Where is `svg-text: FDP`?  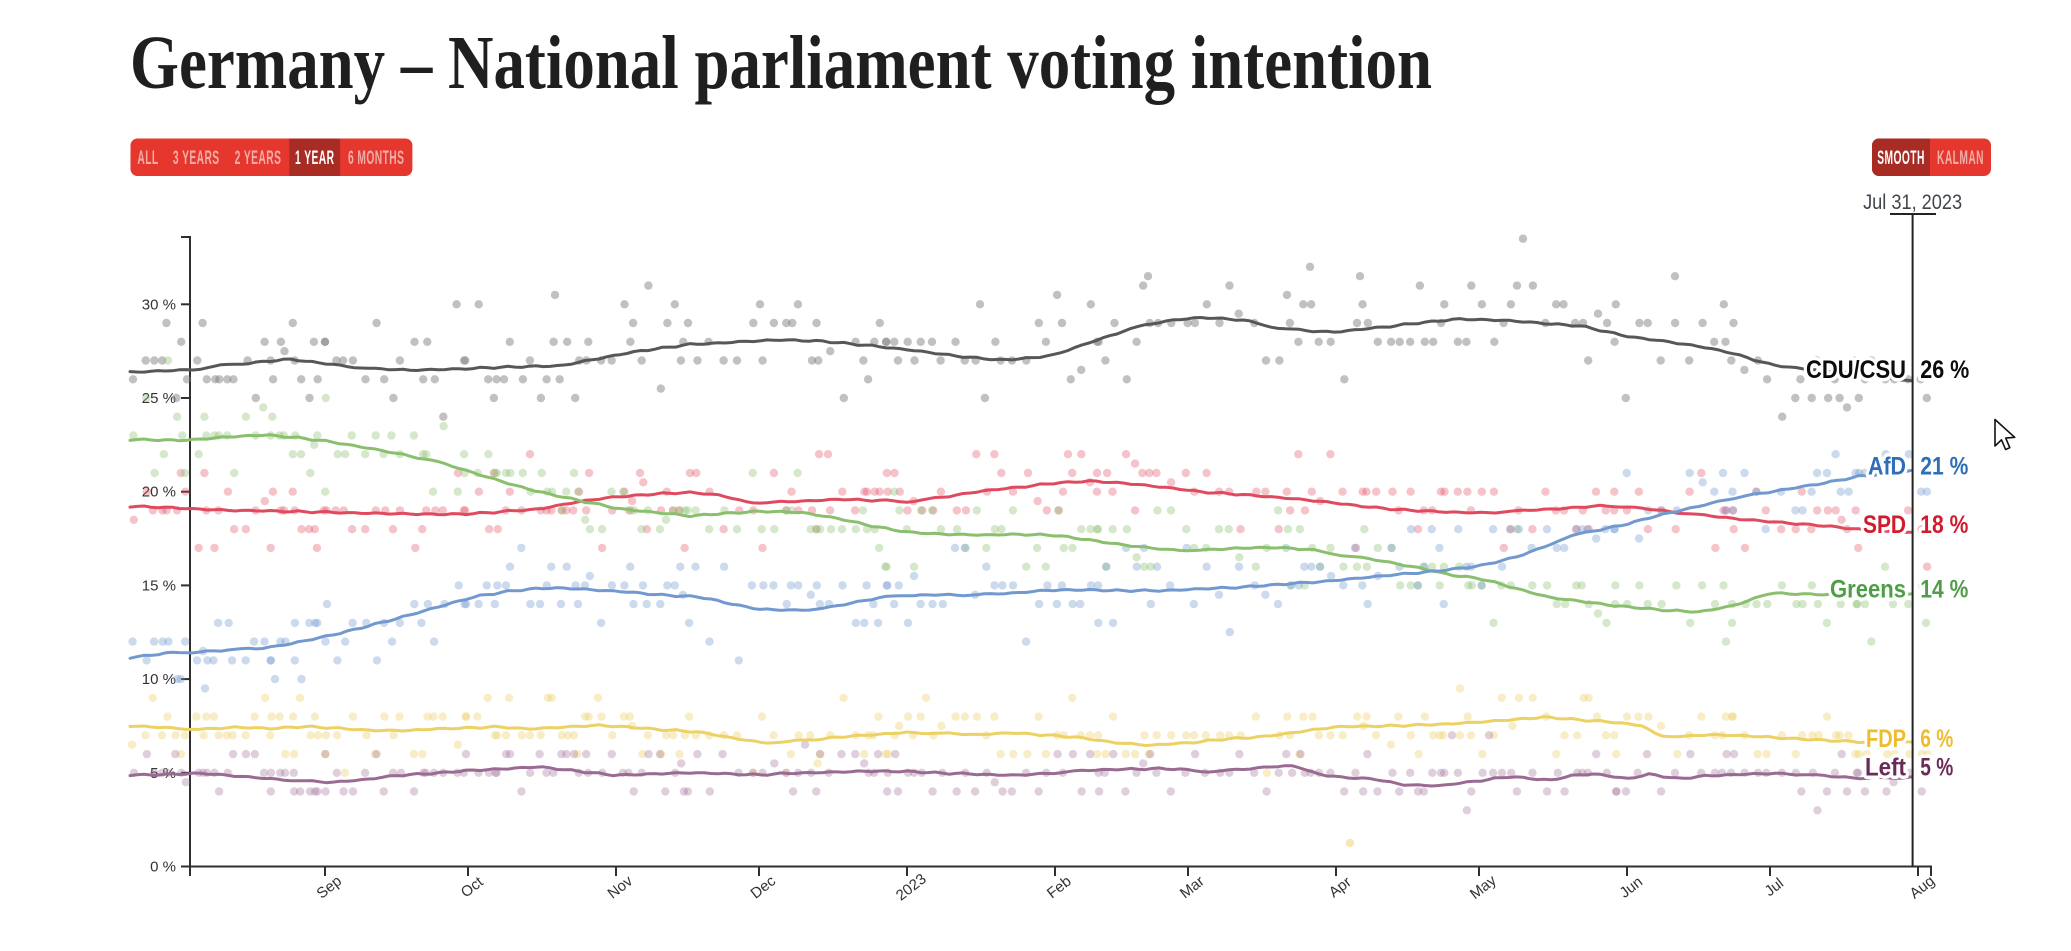
svg-text: FDP is located at coordinates (1886, 739).